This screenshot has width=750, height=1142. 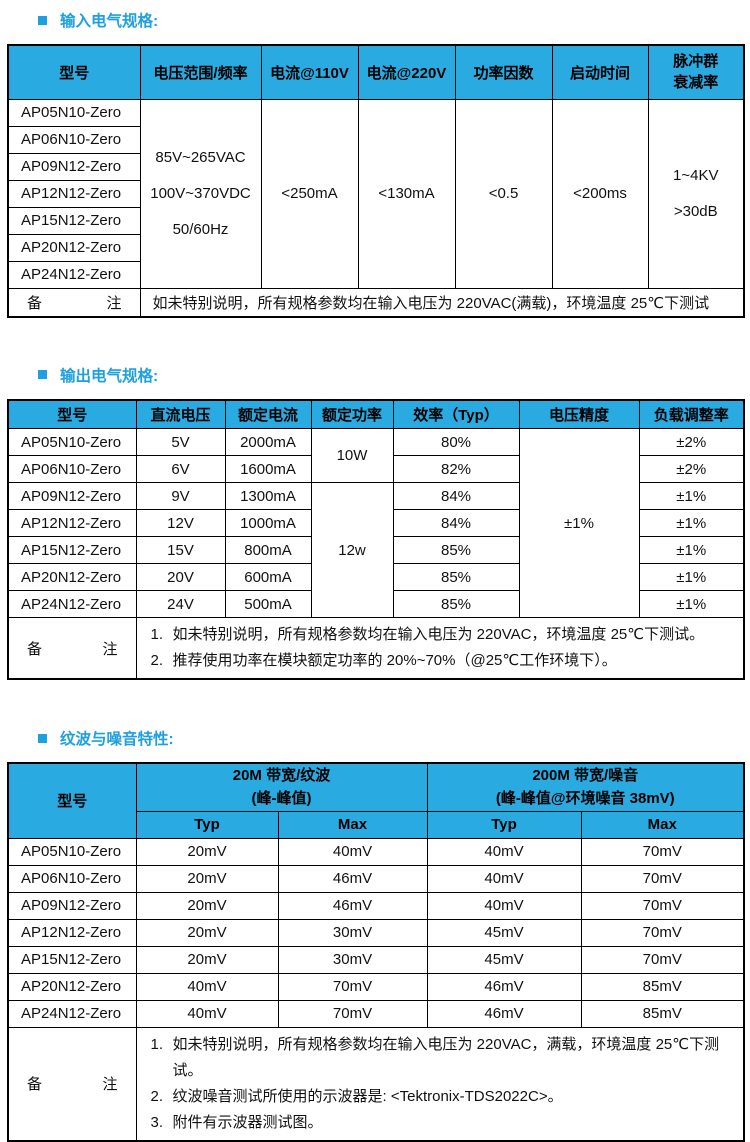 What do you see at coordinates (268, 414) in the screenshot?
I see `col-header-rated-current: 额定电流` at bounding box center [268, 414].